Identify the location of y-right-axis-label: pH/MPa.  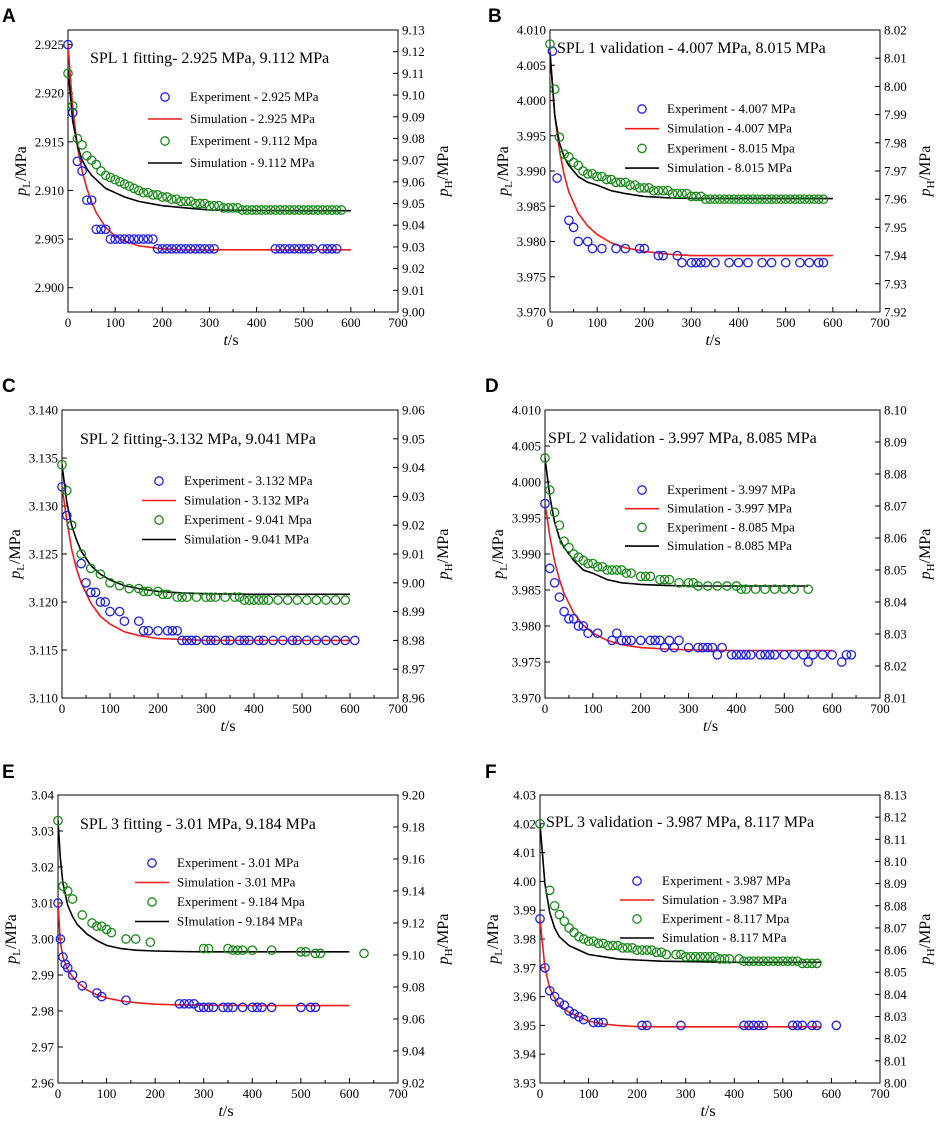
(445, 555).